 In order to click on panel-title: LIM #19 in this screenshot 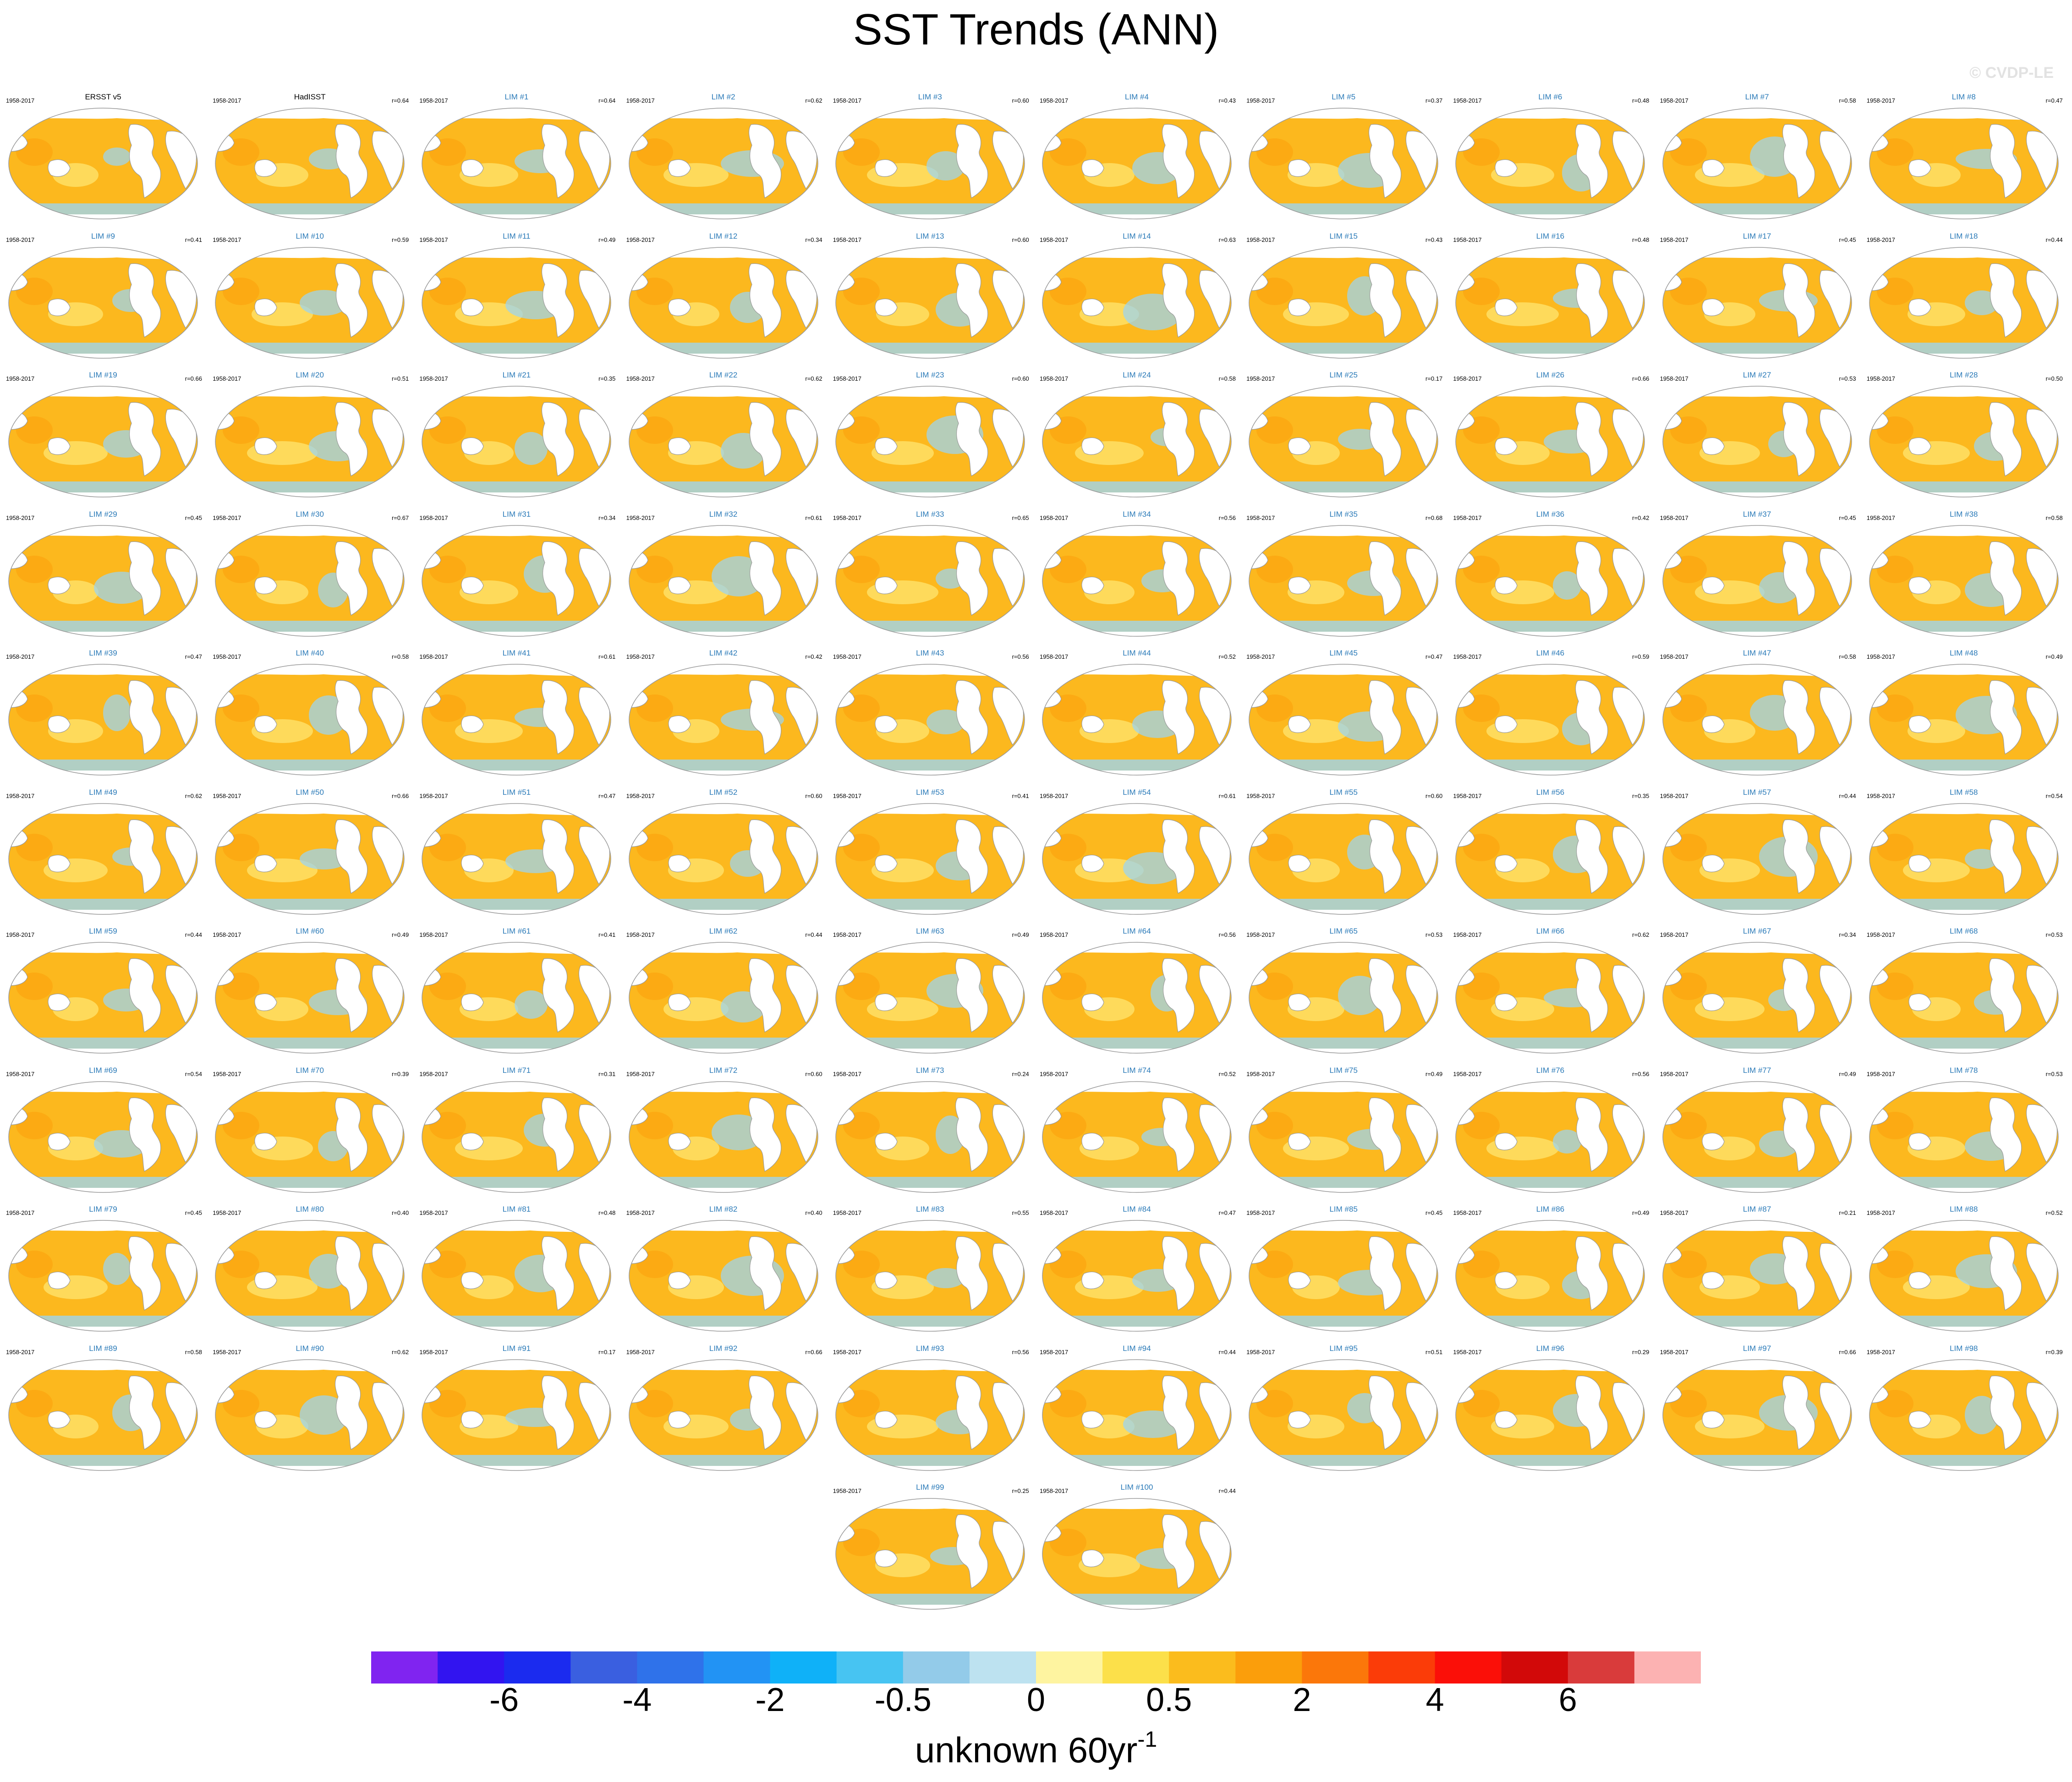, I will do `click(103, 375)`.